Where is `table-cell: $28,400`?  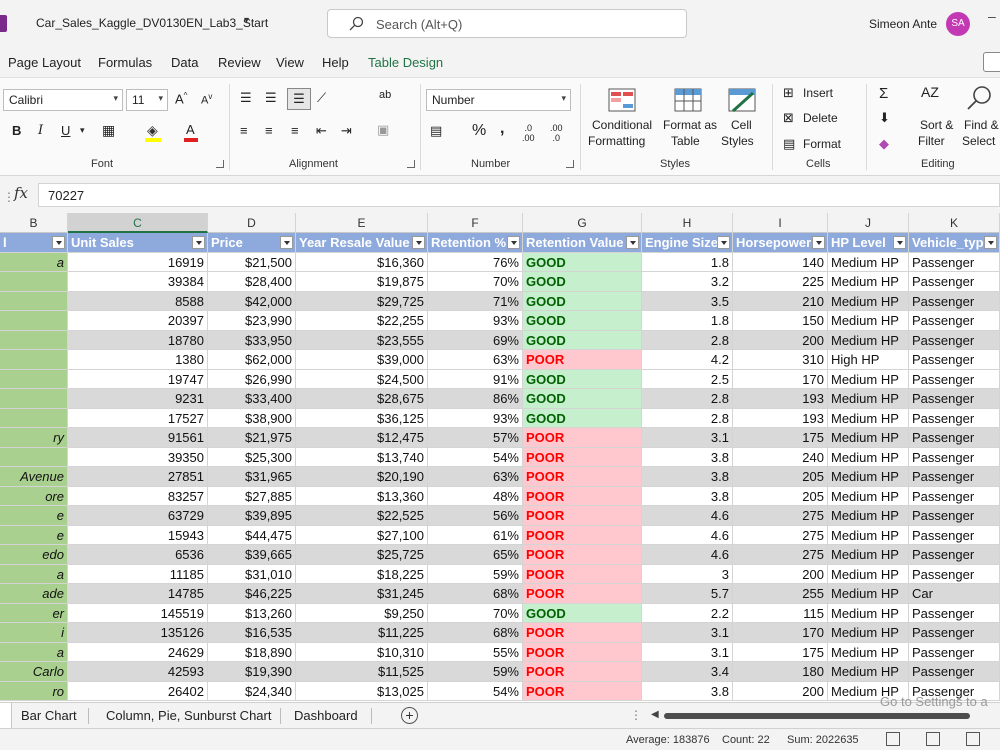
table-cell: $28,400 is located at coordinates (252, 282).